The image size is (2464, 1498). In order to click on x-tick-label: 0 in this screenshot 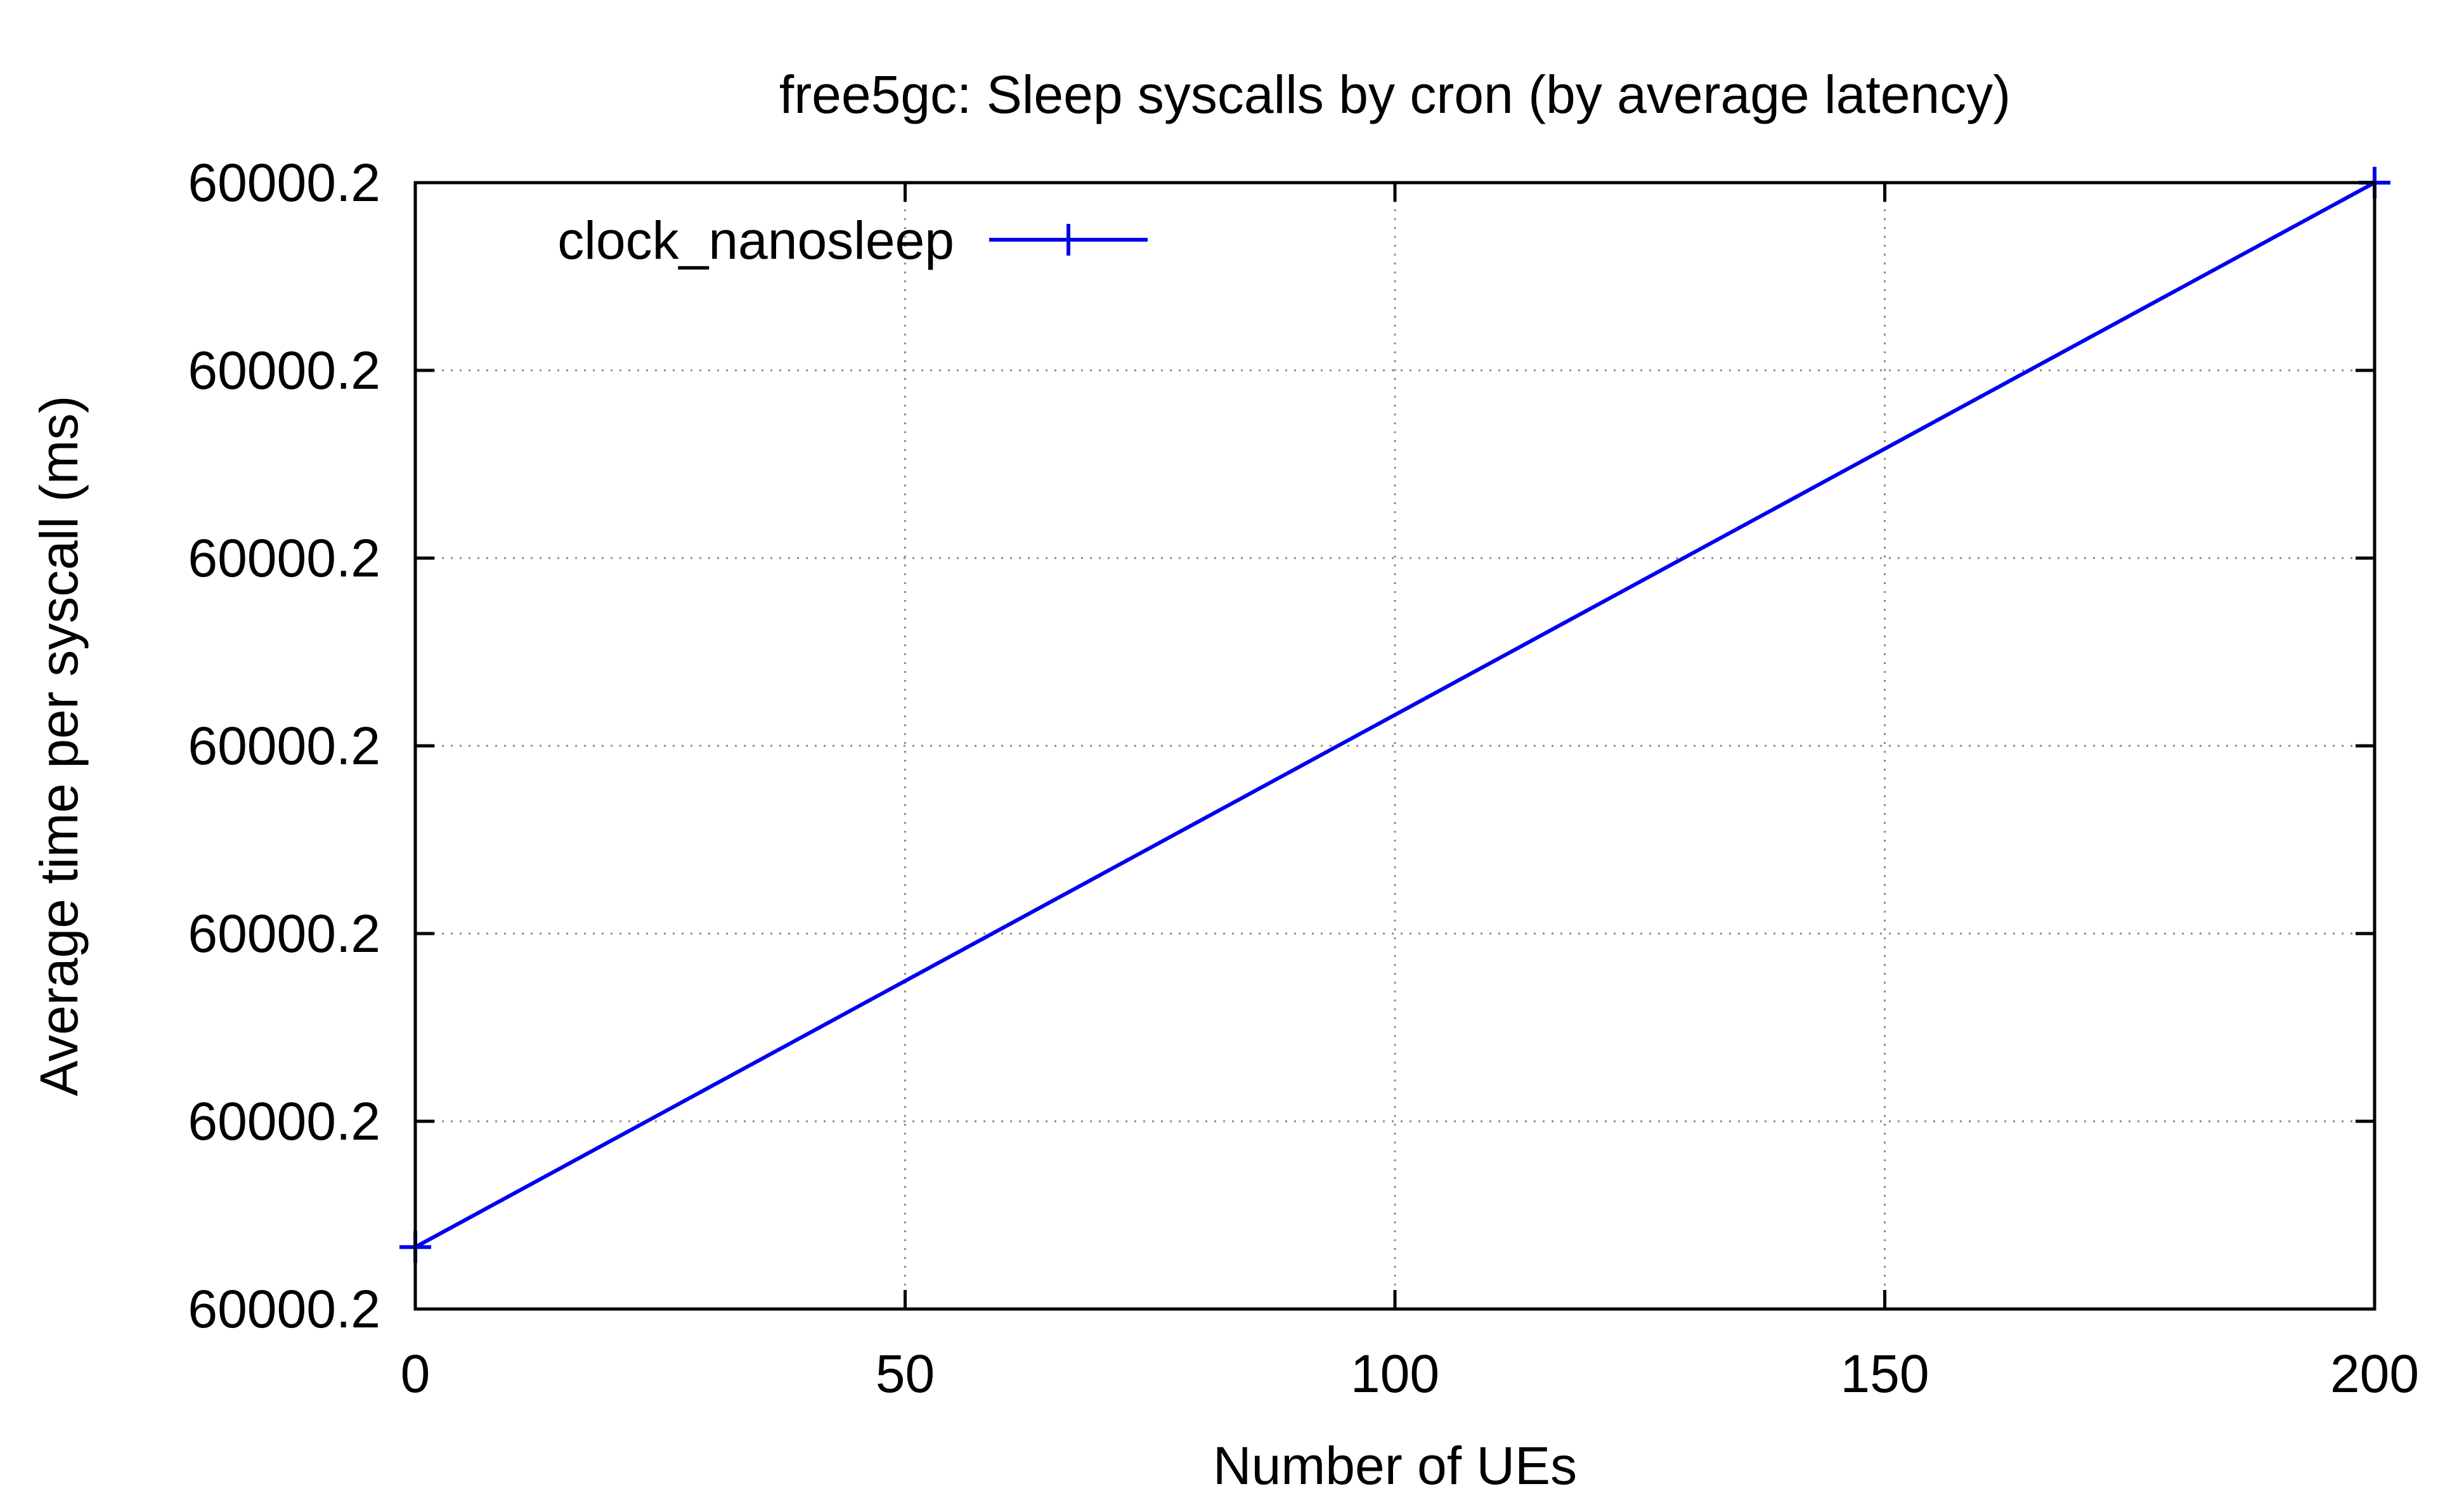, I will do `click(416, 1374)`.